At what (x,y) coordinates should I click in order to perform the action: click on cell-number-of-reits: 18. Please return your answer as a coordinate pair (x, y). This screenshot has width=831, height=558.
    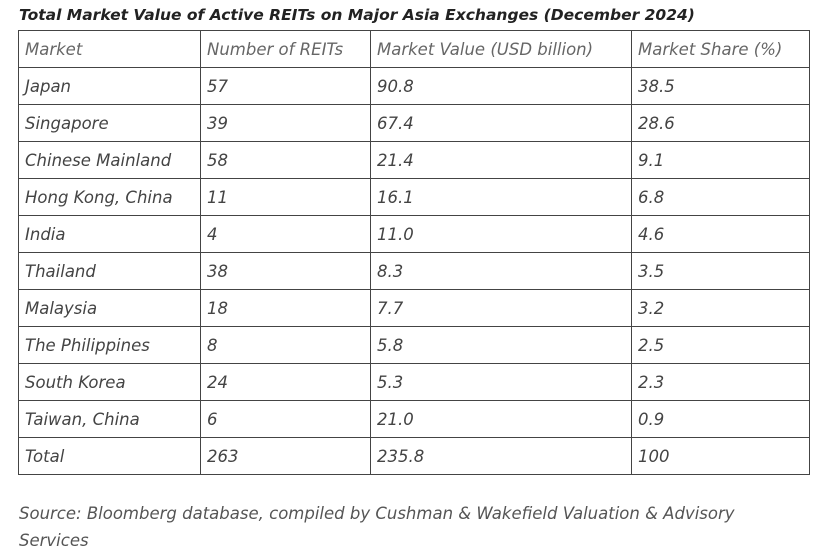
    Looking at the image, I should click on (285, 308).